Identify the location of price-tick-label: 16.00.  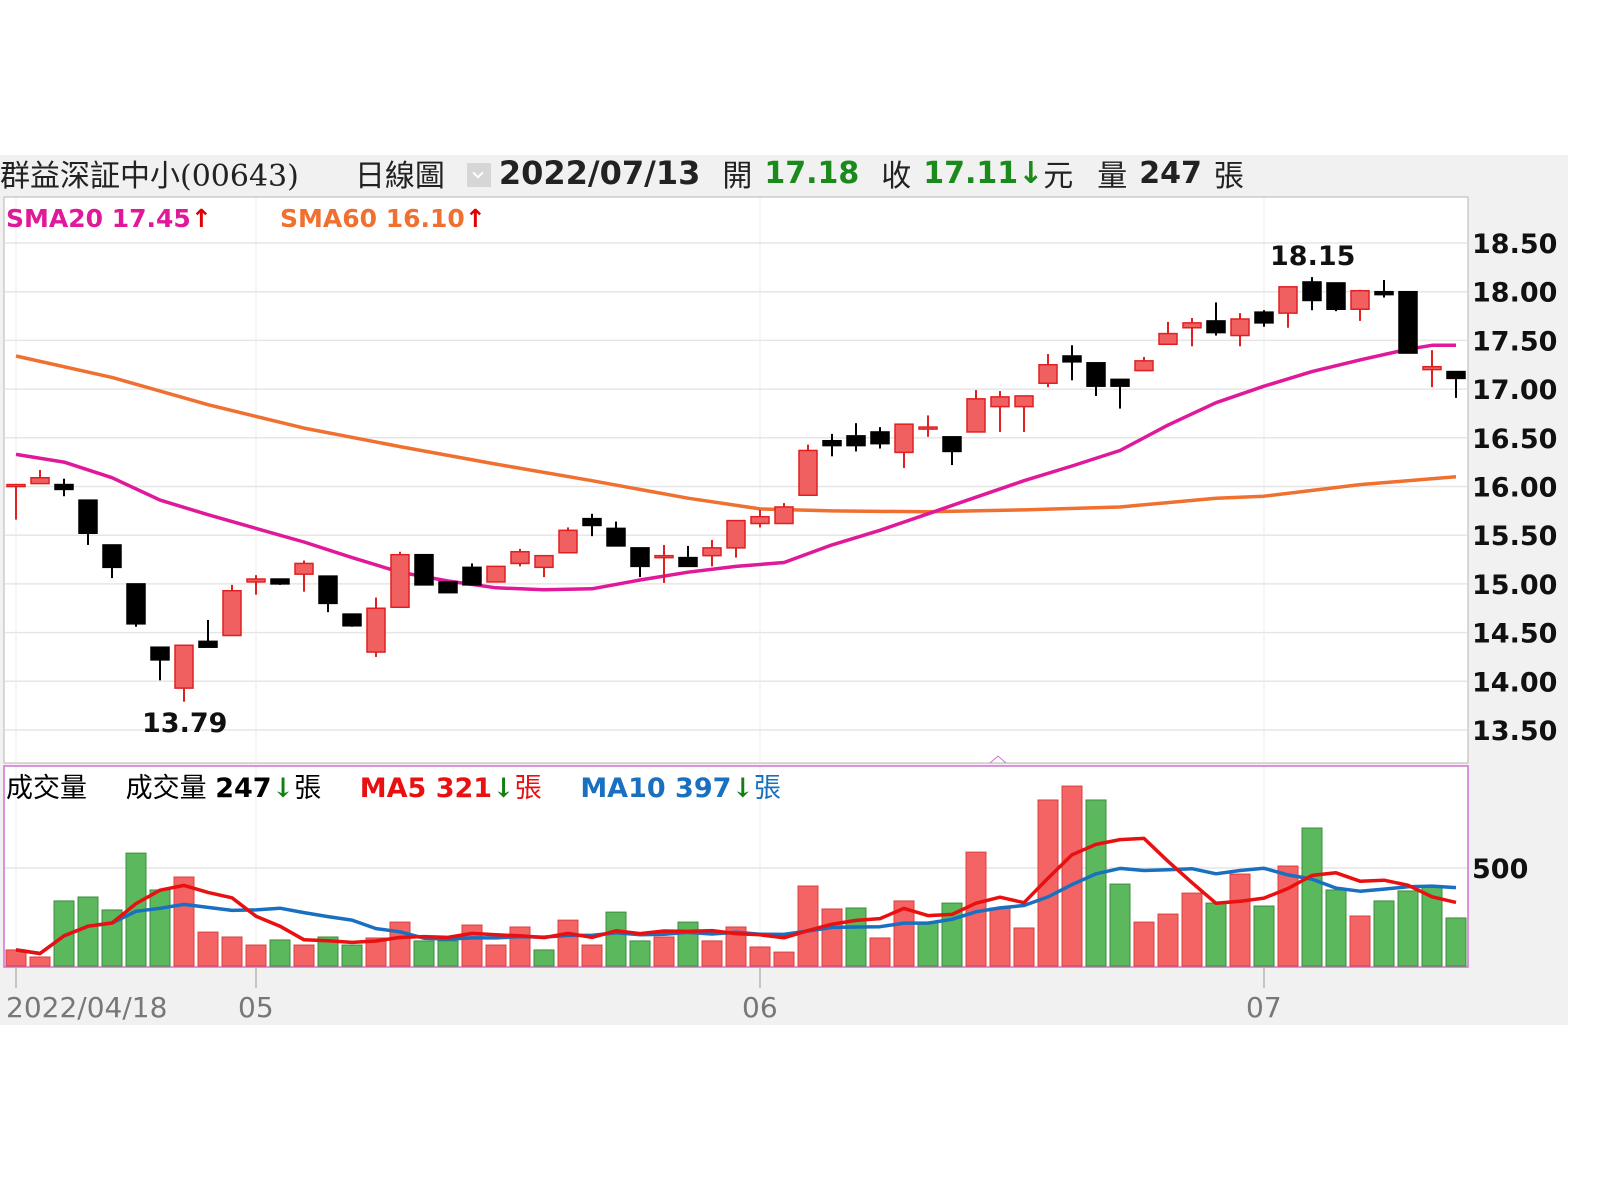
(1514, 488).